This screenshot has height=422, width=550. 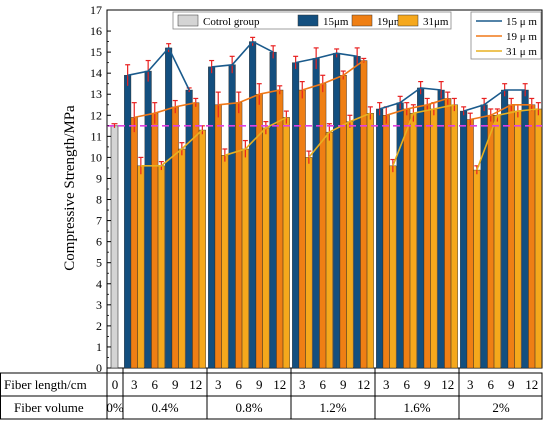 I want to click on line-legend: 15 μ m 19 μ m 31 μ m, so click(x=506, y=35).